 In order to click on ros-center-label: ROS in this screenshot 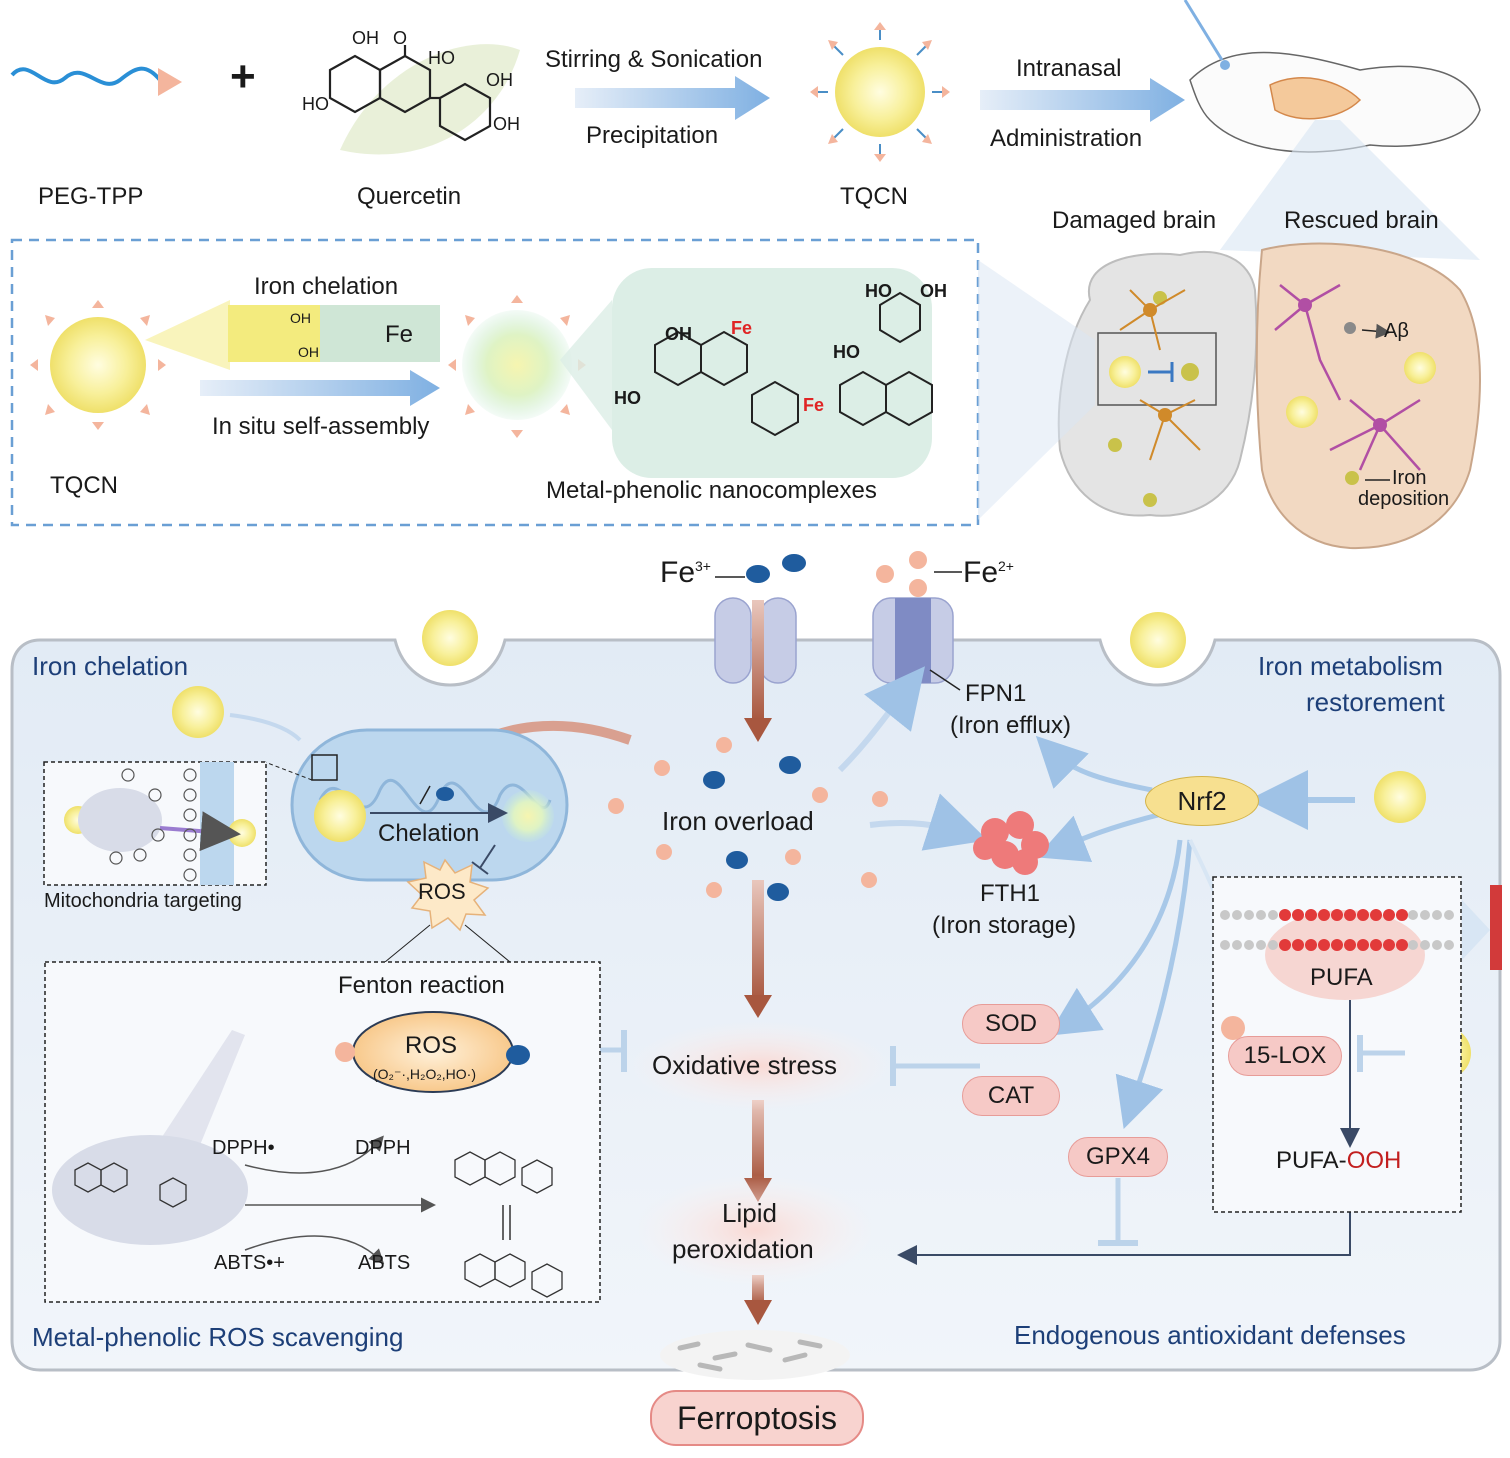, I will do `click(431, 1045)`.